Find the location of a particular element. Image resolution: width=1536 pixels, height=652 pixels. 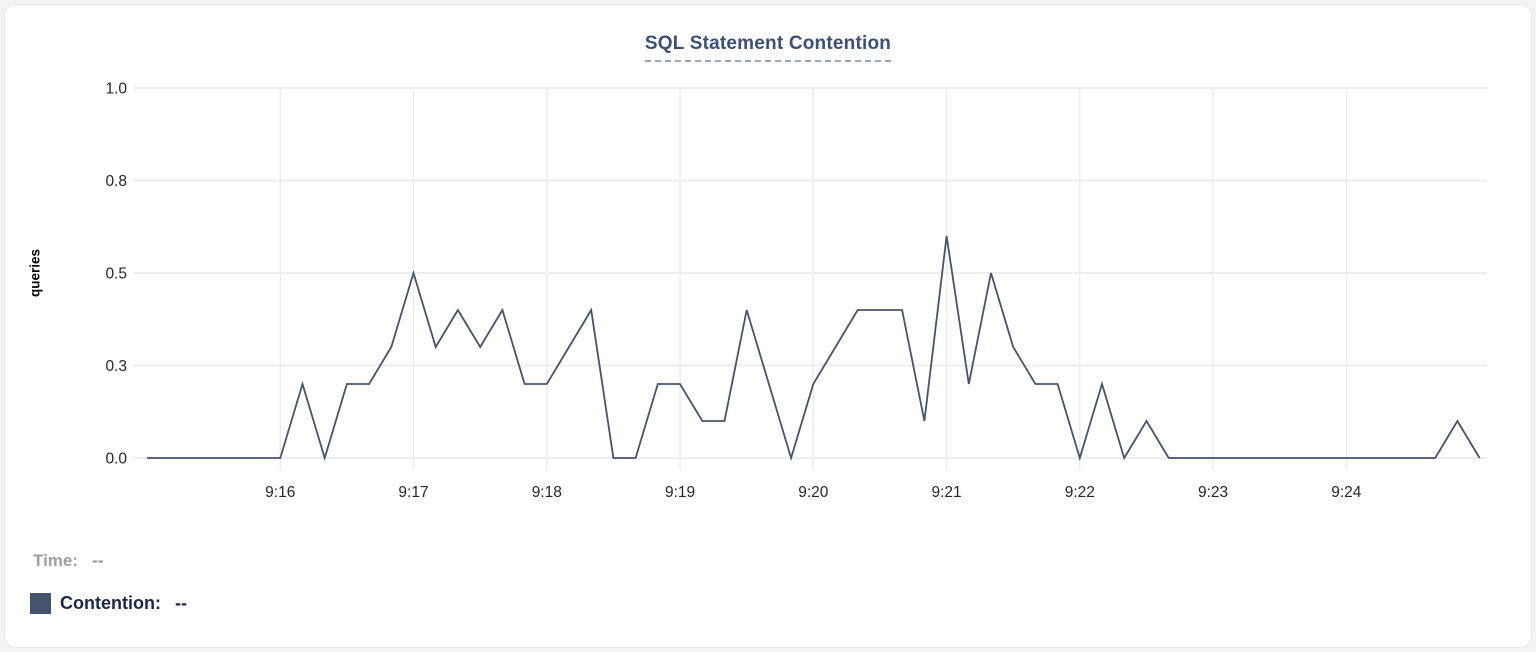

legend-contention-row: Contention: -- is located at coordinates (108, 603).